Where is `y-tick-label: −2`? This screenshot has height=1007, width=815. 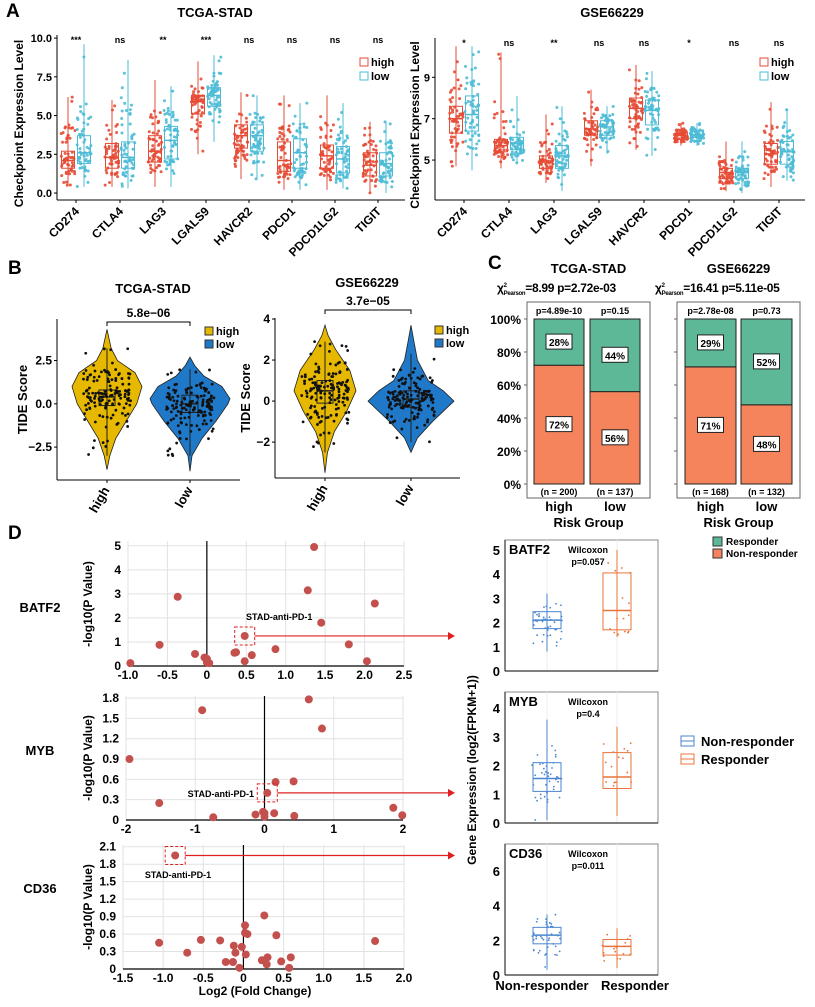 y-tick-label: −2 is located at coordinates (263, 442).